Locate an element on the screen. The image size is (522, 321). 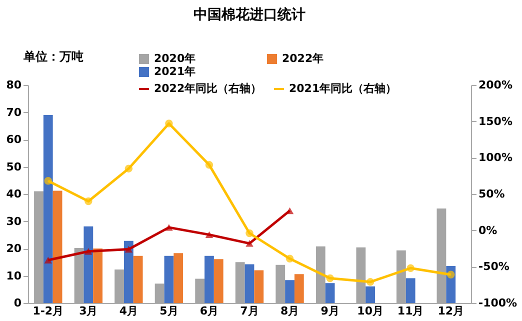
legend-label: 2022年同比（右轴） is located at coordinates (208, 88).